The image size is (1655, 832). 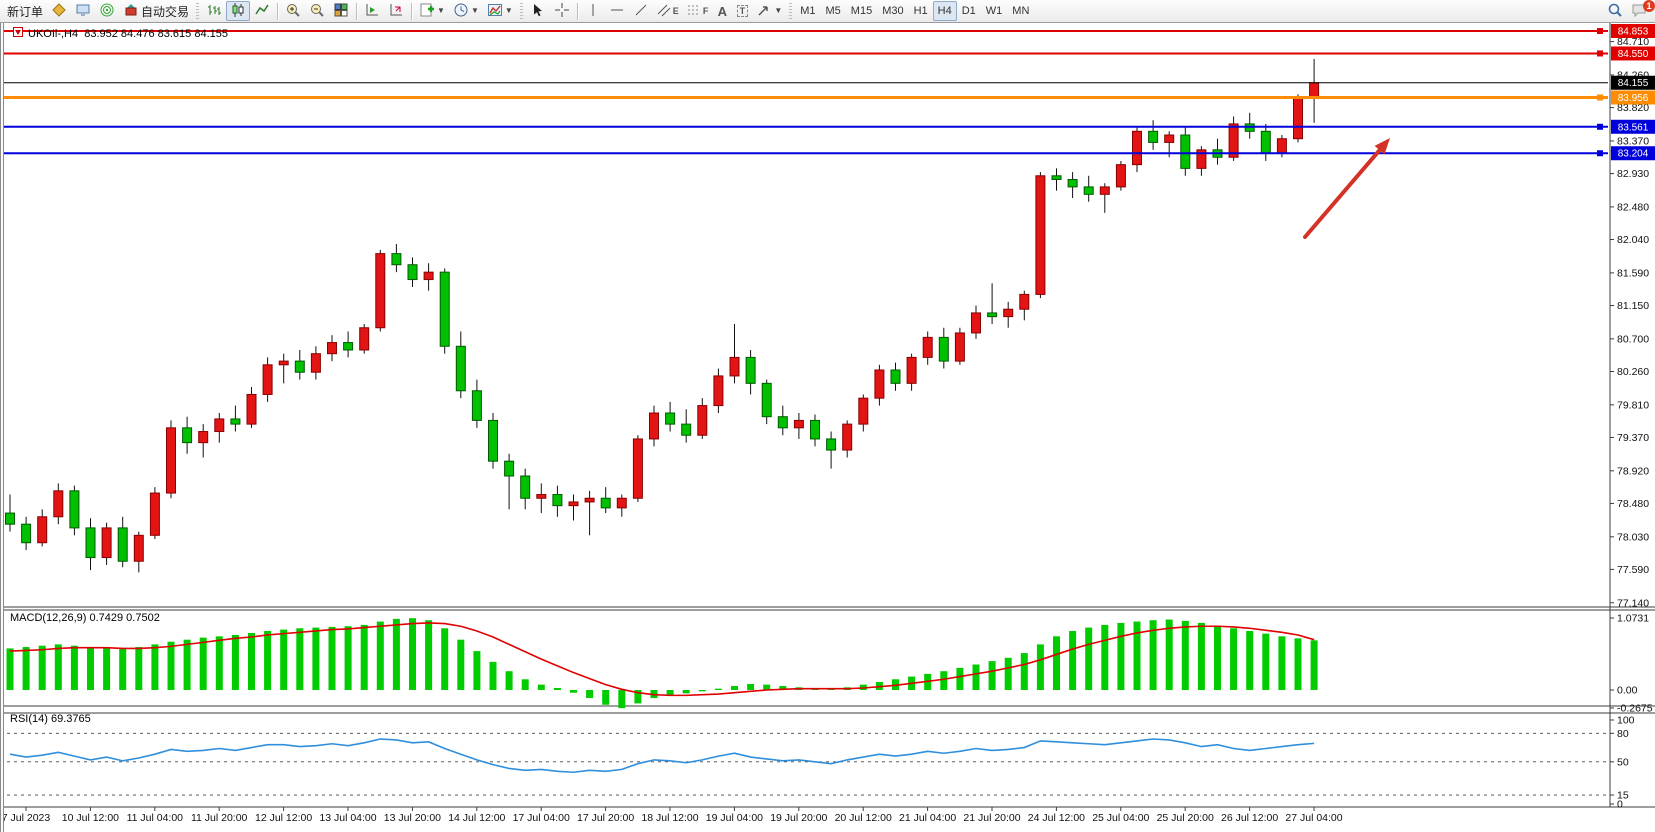 I want to click on zoom-out-icon, so click(x=317, y=11).